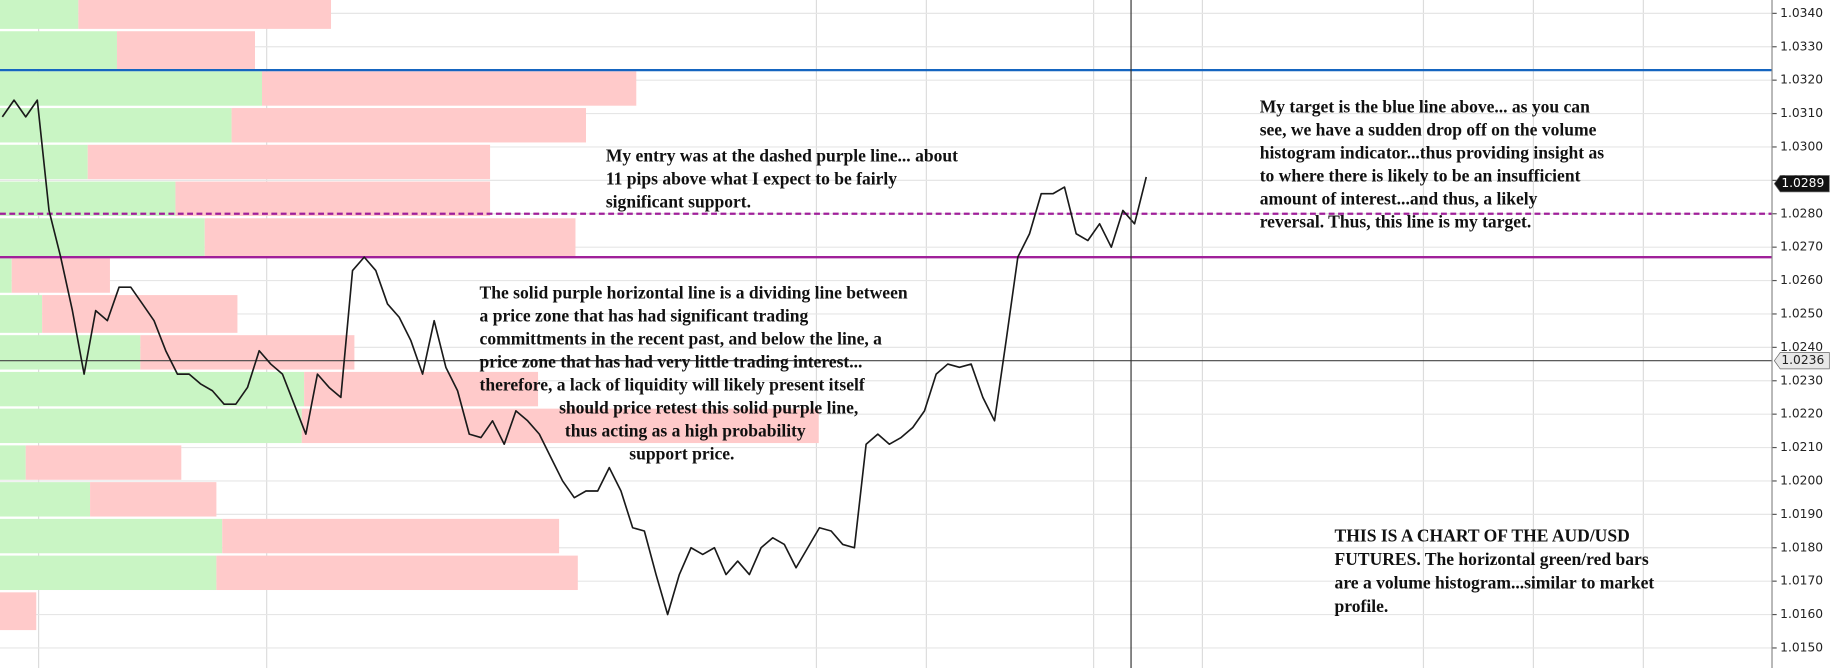 The width and height of the screenshot is (1834, 668). I want to click on y-tick-label: 1.0340, so click(1801, 13).